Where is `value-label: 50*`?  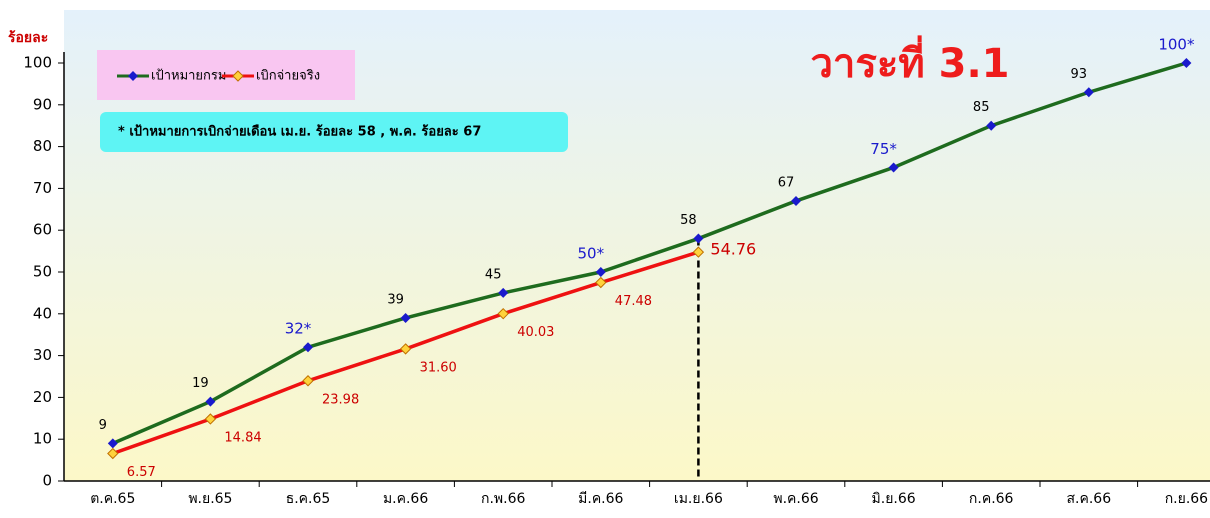 value-label: 50* is located at coordinates (591, 254).